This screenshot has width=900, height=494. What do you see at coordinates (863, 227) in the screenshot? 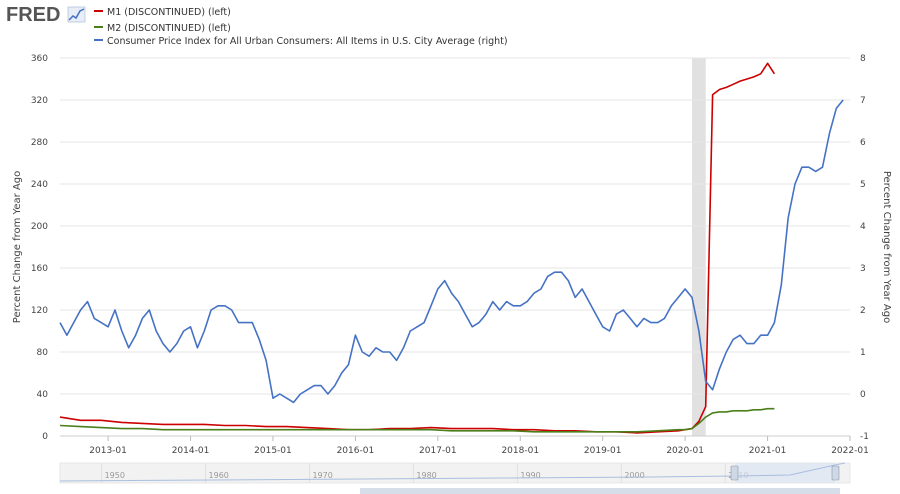
I see `y-right-tick-label: 4` at bounding box center [863, 227].